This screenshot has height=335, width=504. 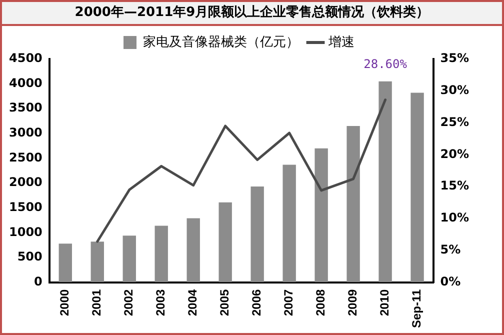 I want to click on chart-title: 2000年—2011年9月限额以上企业零售总额情况（饮料类）, so click(x=252, y=14).